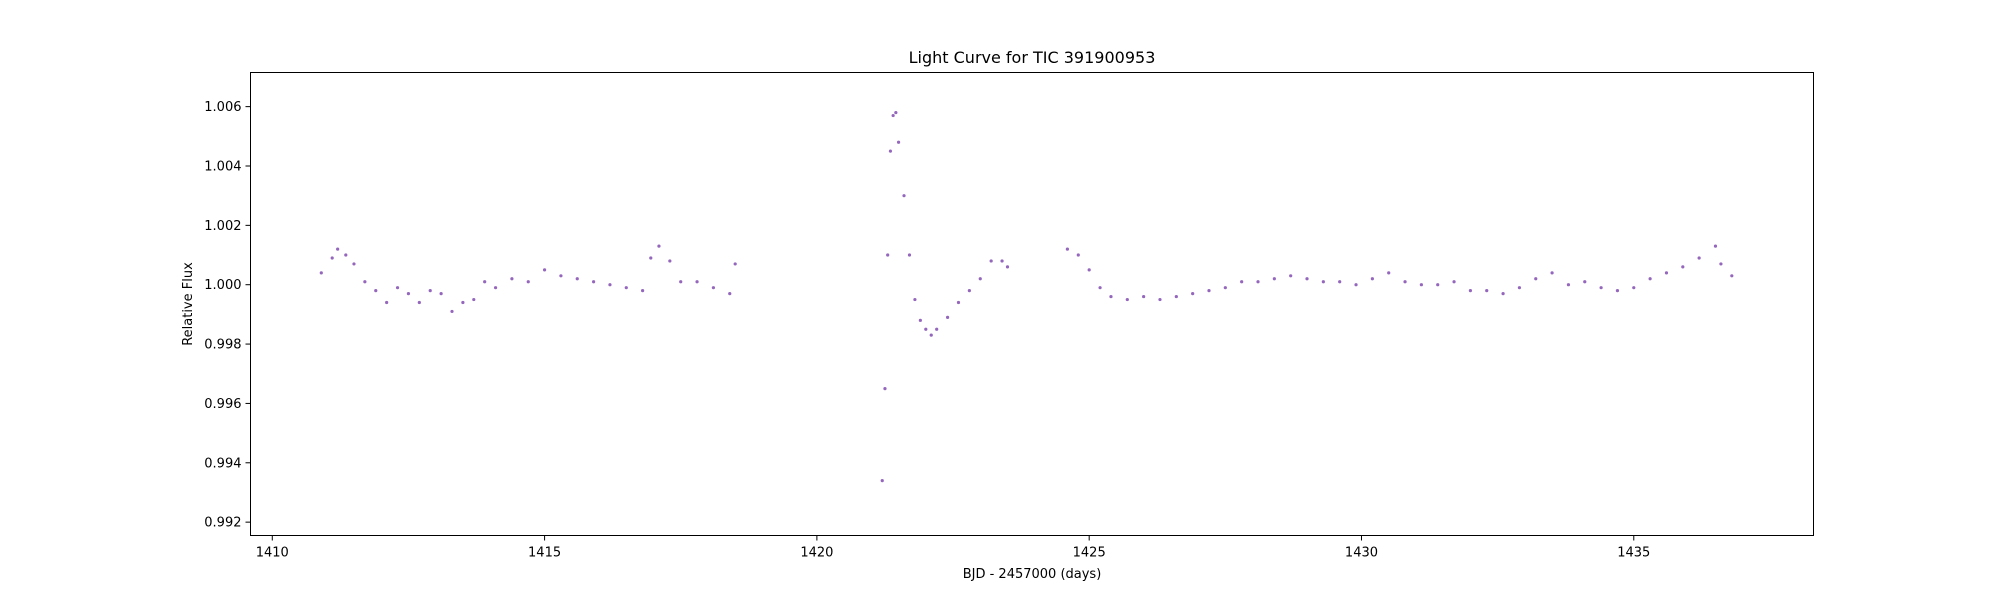  Describe the element at coordinates (222, 345) in the screenshot. I see `y-tick-label: 0.998` at that location.